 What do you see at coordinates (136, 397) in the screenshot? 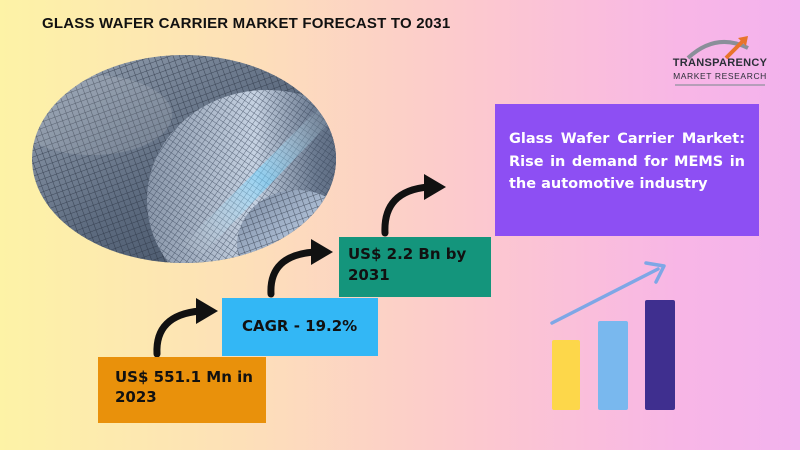
I see `base-value-line-2: 2023` at bounding box center [136, 397].